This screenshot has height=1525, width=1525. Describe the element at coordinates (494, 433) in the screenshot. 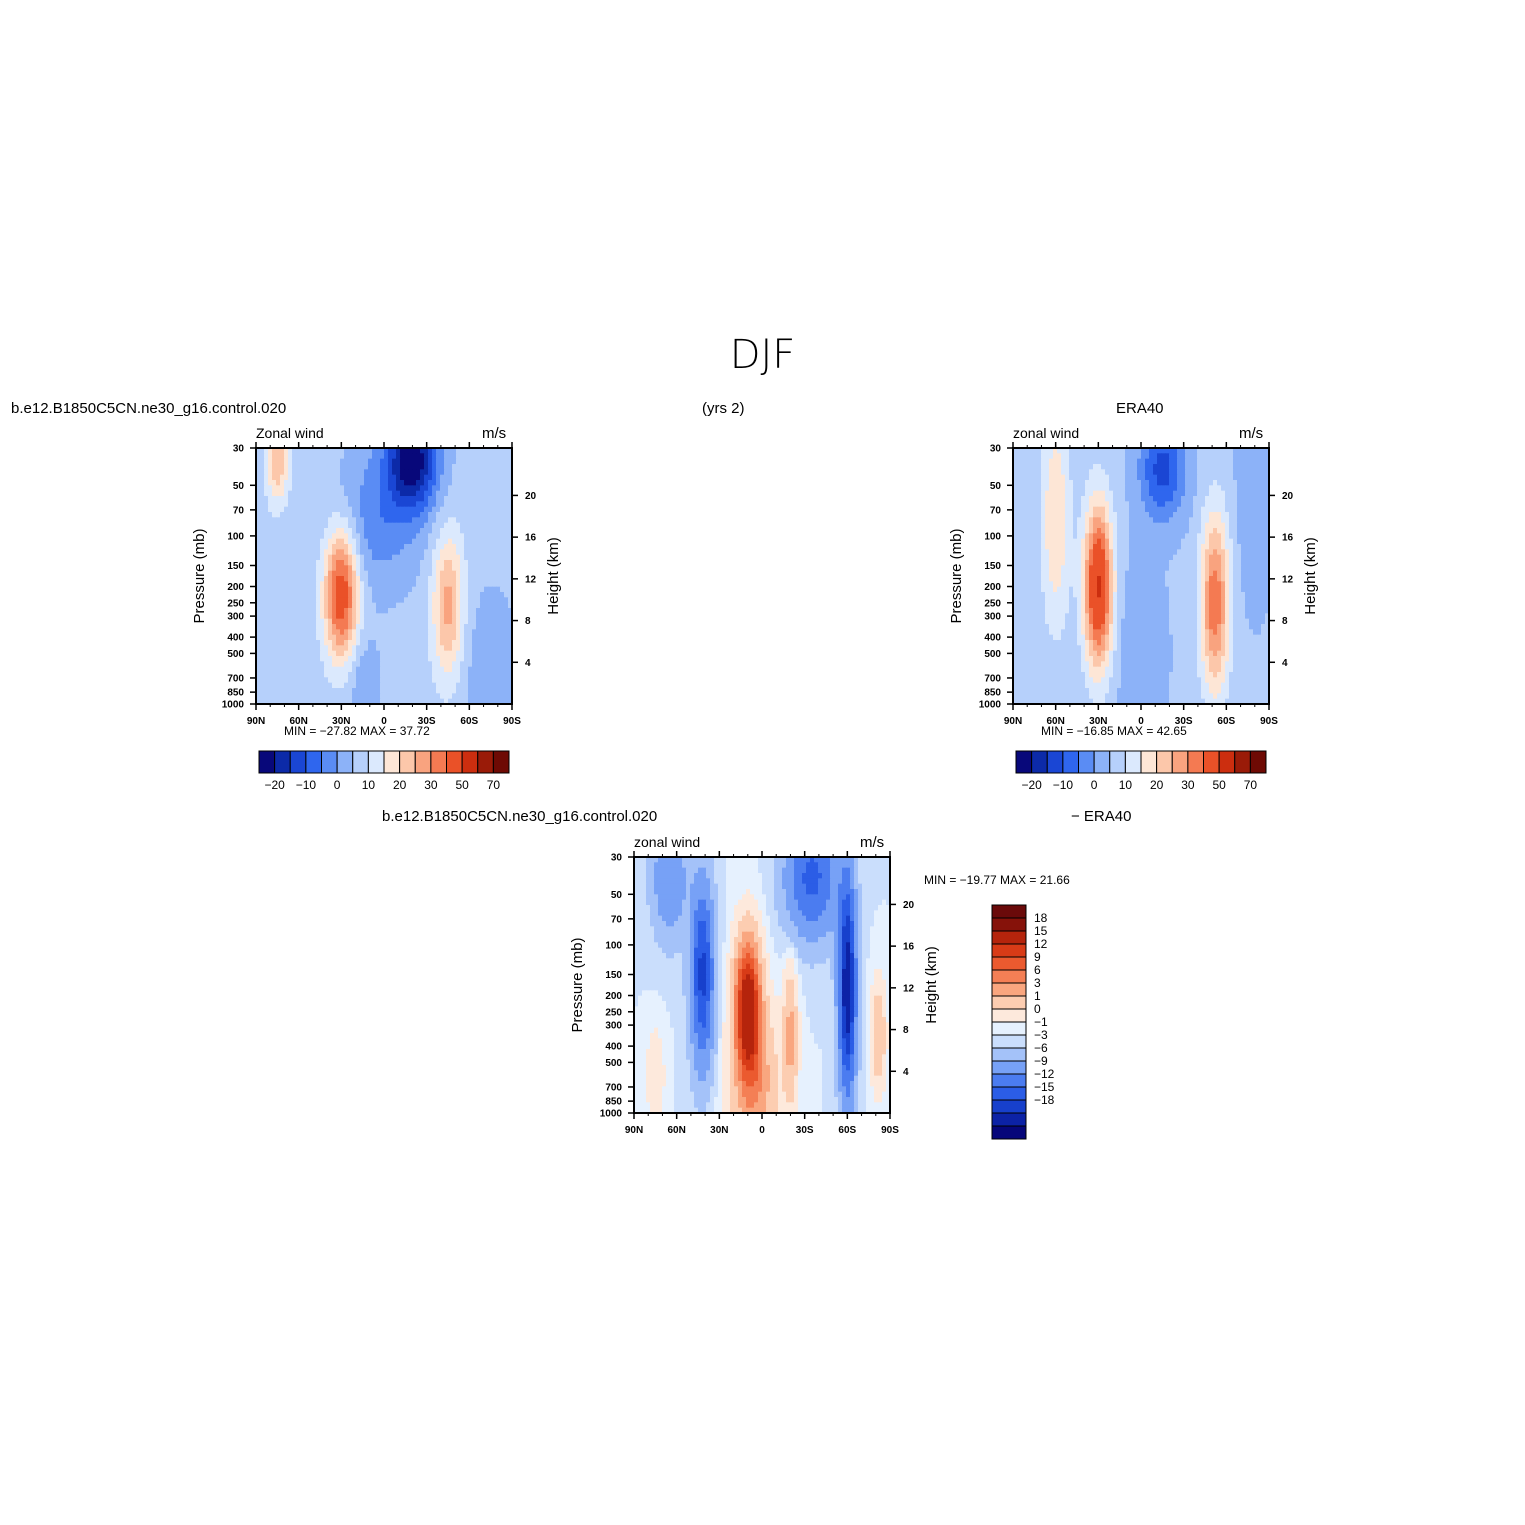

I see `panel-units: m/s` at that location.